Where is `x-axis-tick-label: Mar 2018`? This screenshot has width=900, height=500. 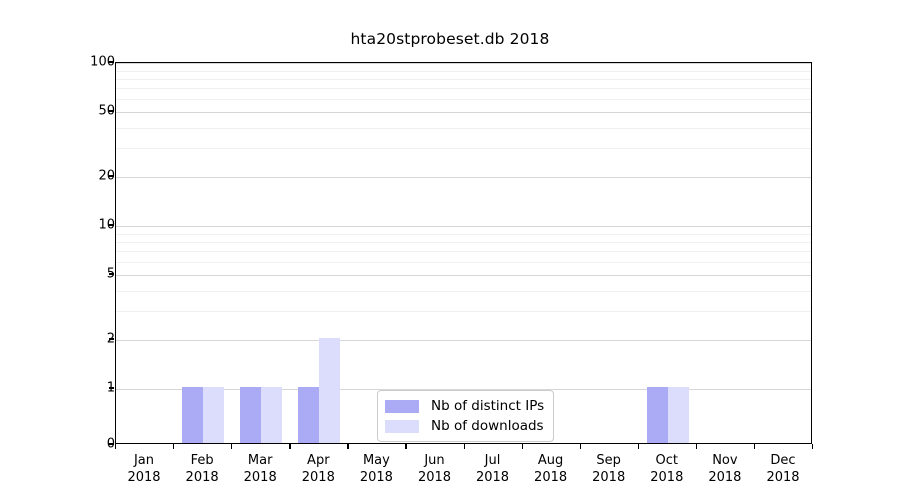
x-axis-tick-label: Mar 2018 is located at coordinates (260, 469).